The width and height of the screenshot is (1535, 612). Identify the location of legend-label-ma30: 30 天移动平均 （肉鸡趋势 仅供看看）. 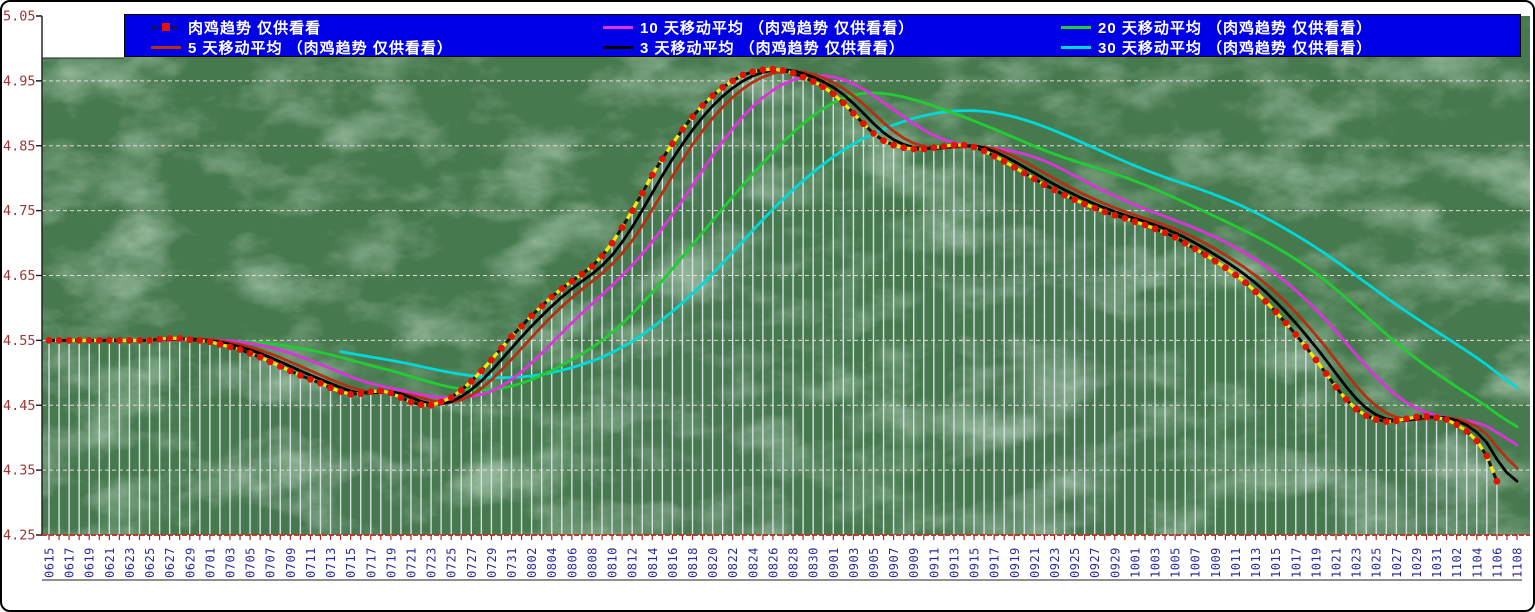
(1235, 48).